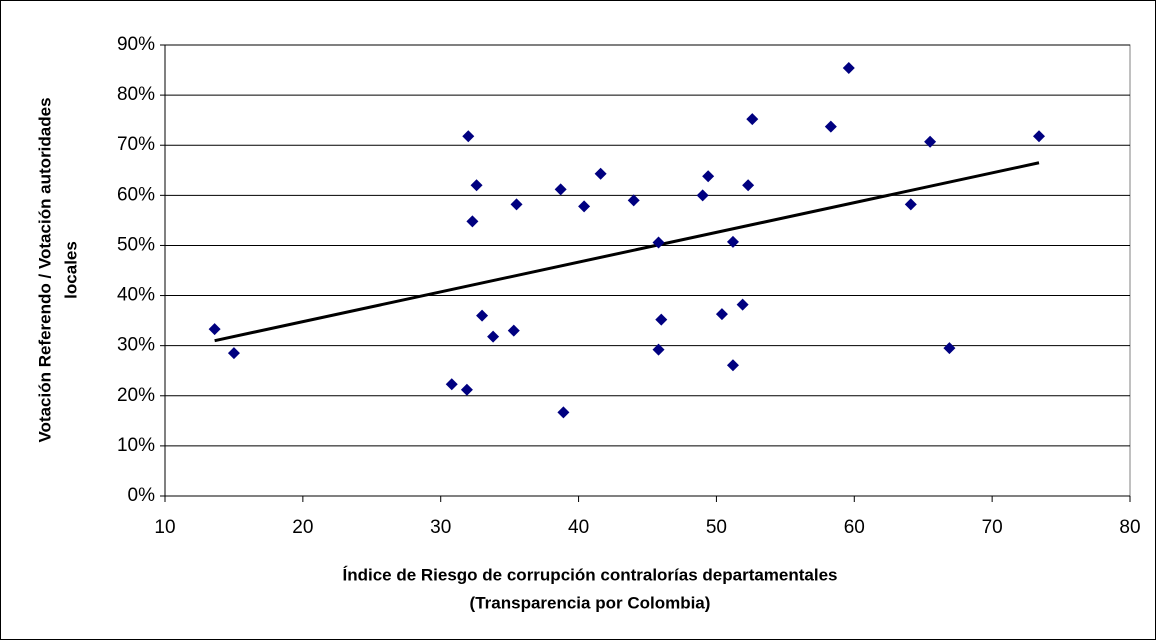 The height and width of the screenshot is (640, 1156). Describe the element at coordinates (716, 527) in the screenshot. I see `x-tick-label: 50` at that location.